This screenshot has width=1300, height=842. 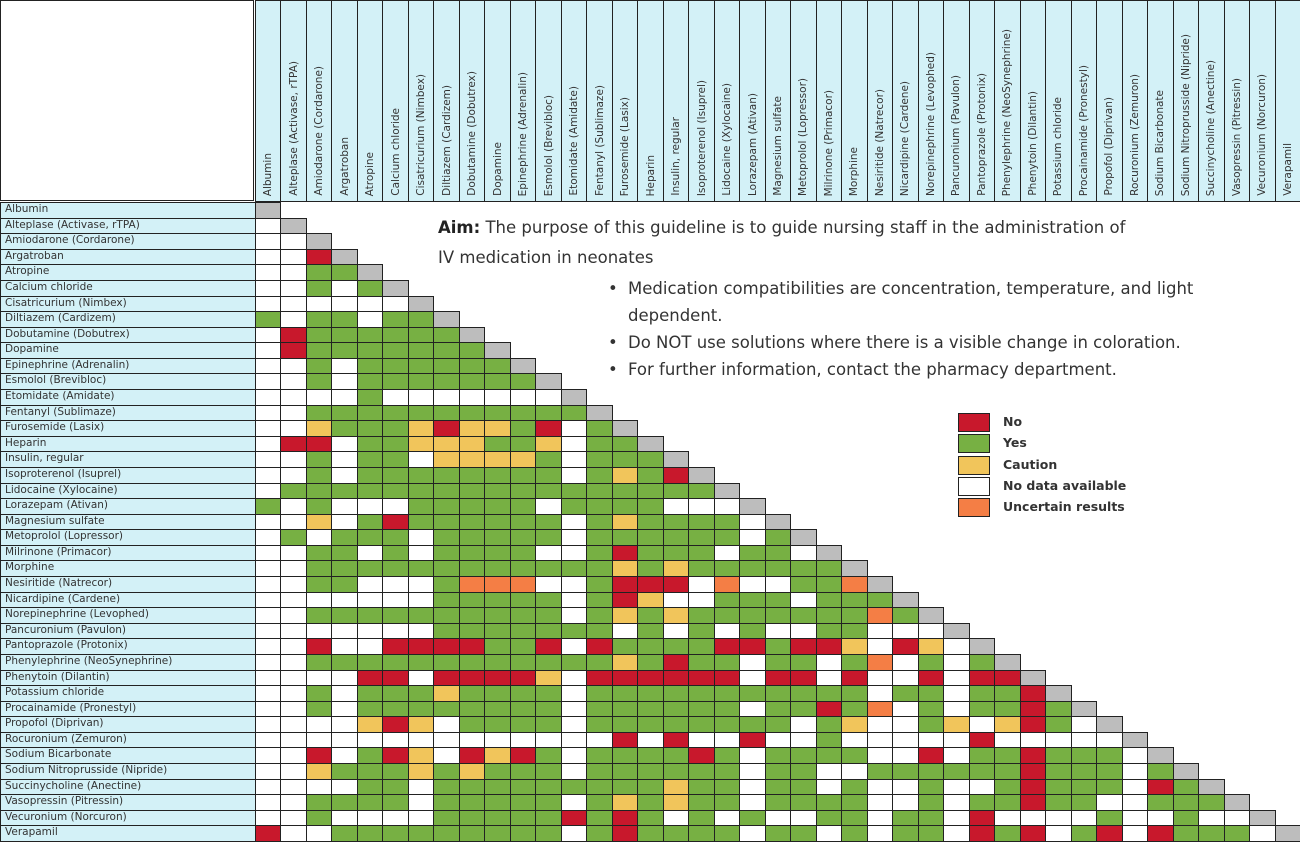 I want to click on column-header-label: Norepinephrine (Levophed), so click(x=931, y=124).